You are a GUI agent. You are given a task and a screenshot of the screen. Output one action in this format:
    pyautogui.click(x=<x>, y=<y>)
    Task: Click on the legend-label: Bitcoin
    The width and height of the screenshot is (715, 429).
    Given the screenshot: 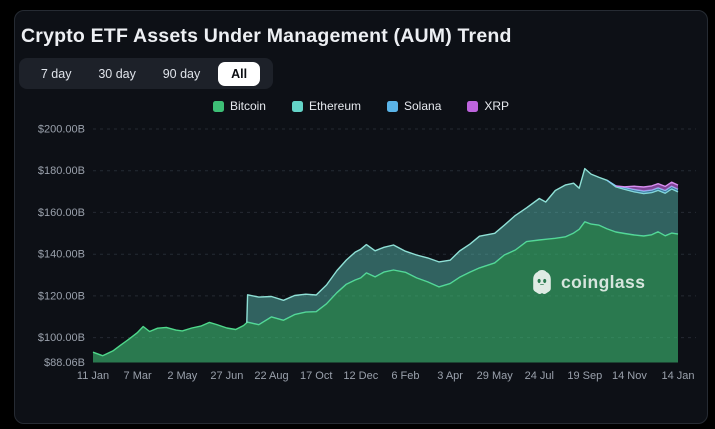 What is the action you would take?
    pyautogui.click(x=247, y=106)
    